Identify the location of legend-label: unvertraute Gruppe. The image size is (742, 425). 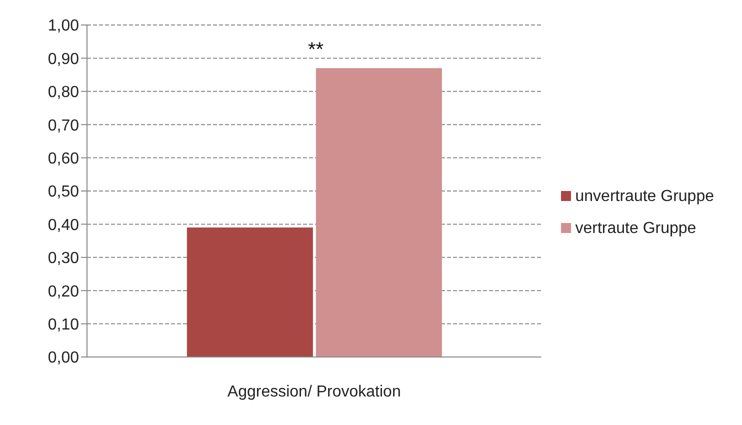
(644, 196).